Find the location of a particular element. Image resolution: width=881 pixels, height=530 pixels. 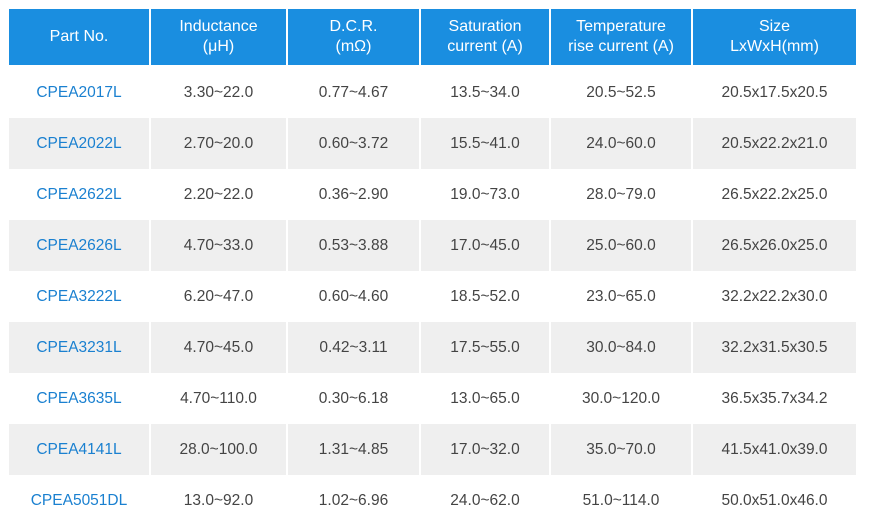

saturation-cell: 17.0~45.0 is located at coordinates (485, 245).